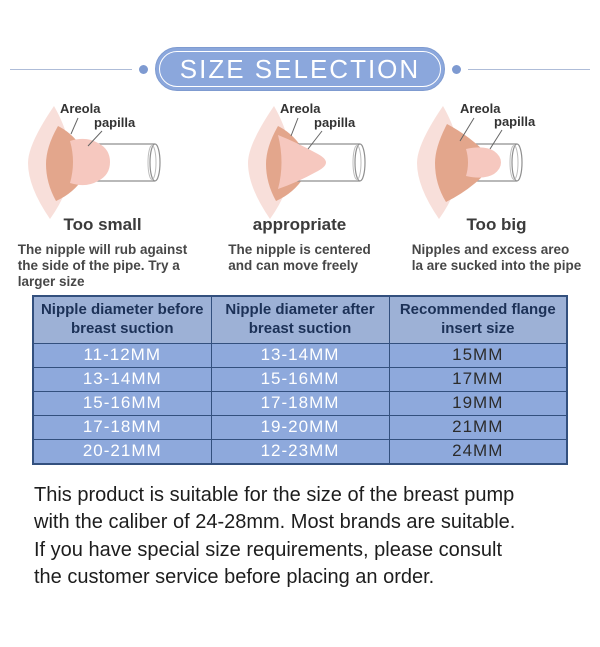 The width and height of the screenshot is (600, 647). Describe the element at coordinates (496, 224) in the screenshot. I see `figure-caption: Too big` at that location.